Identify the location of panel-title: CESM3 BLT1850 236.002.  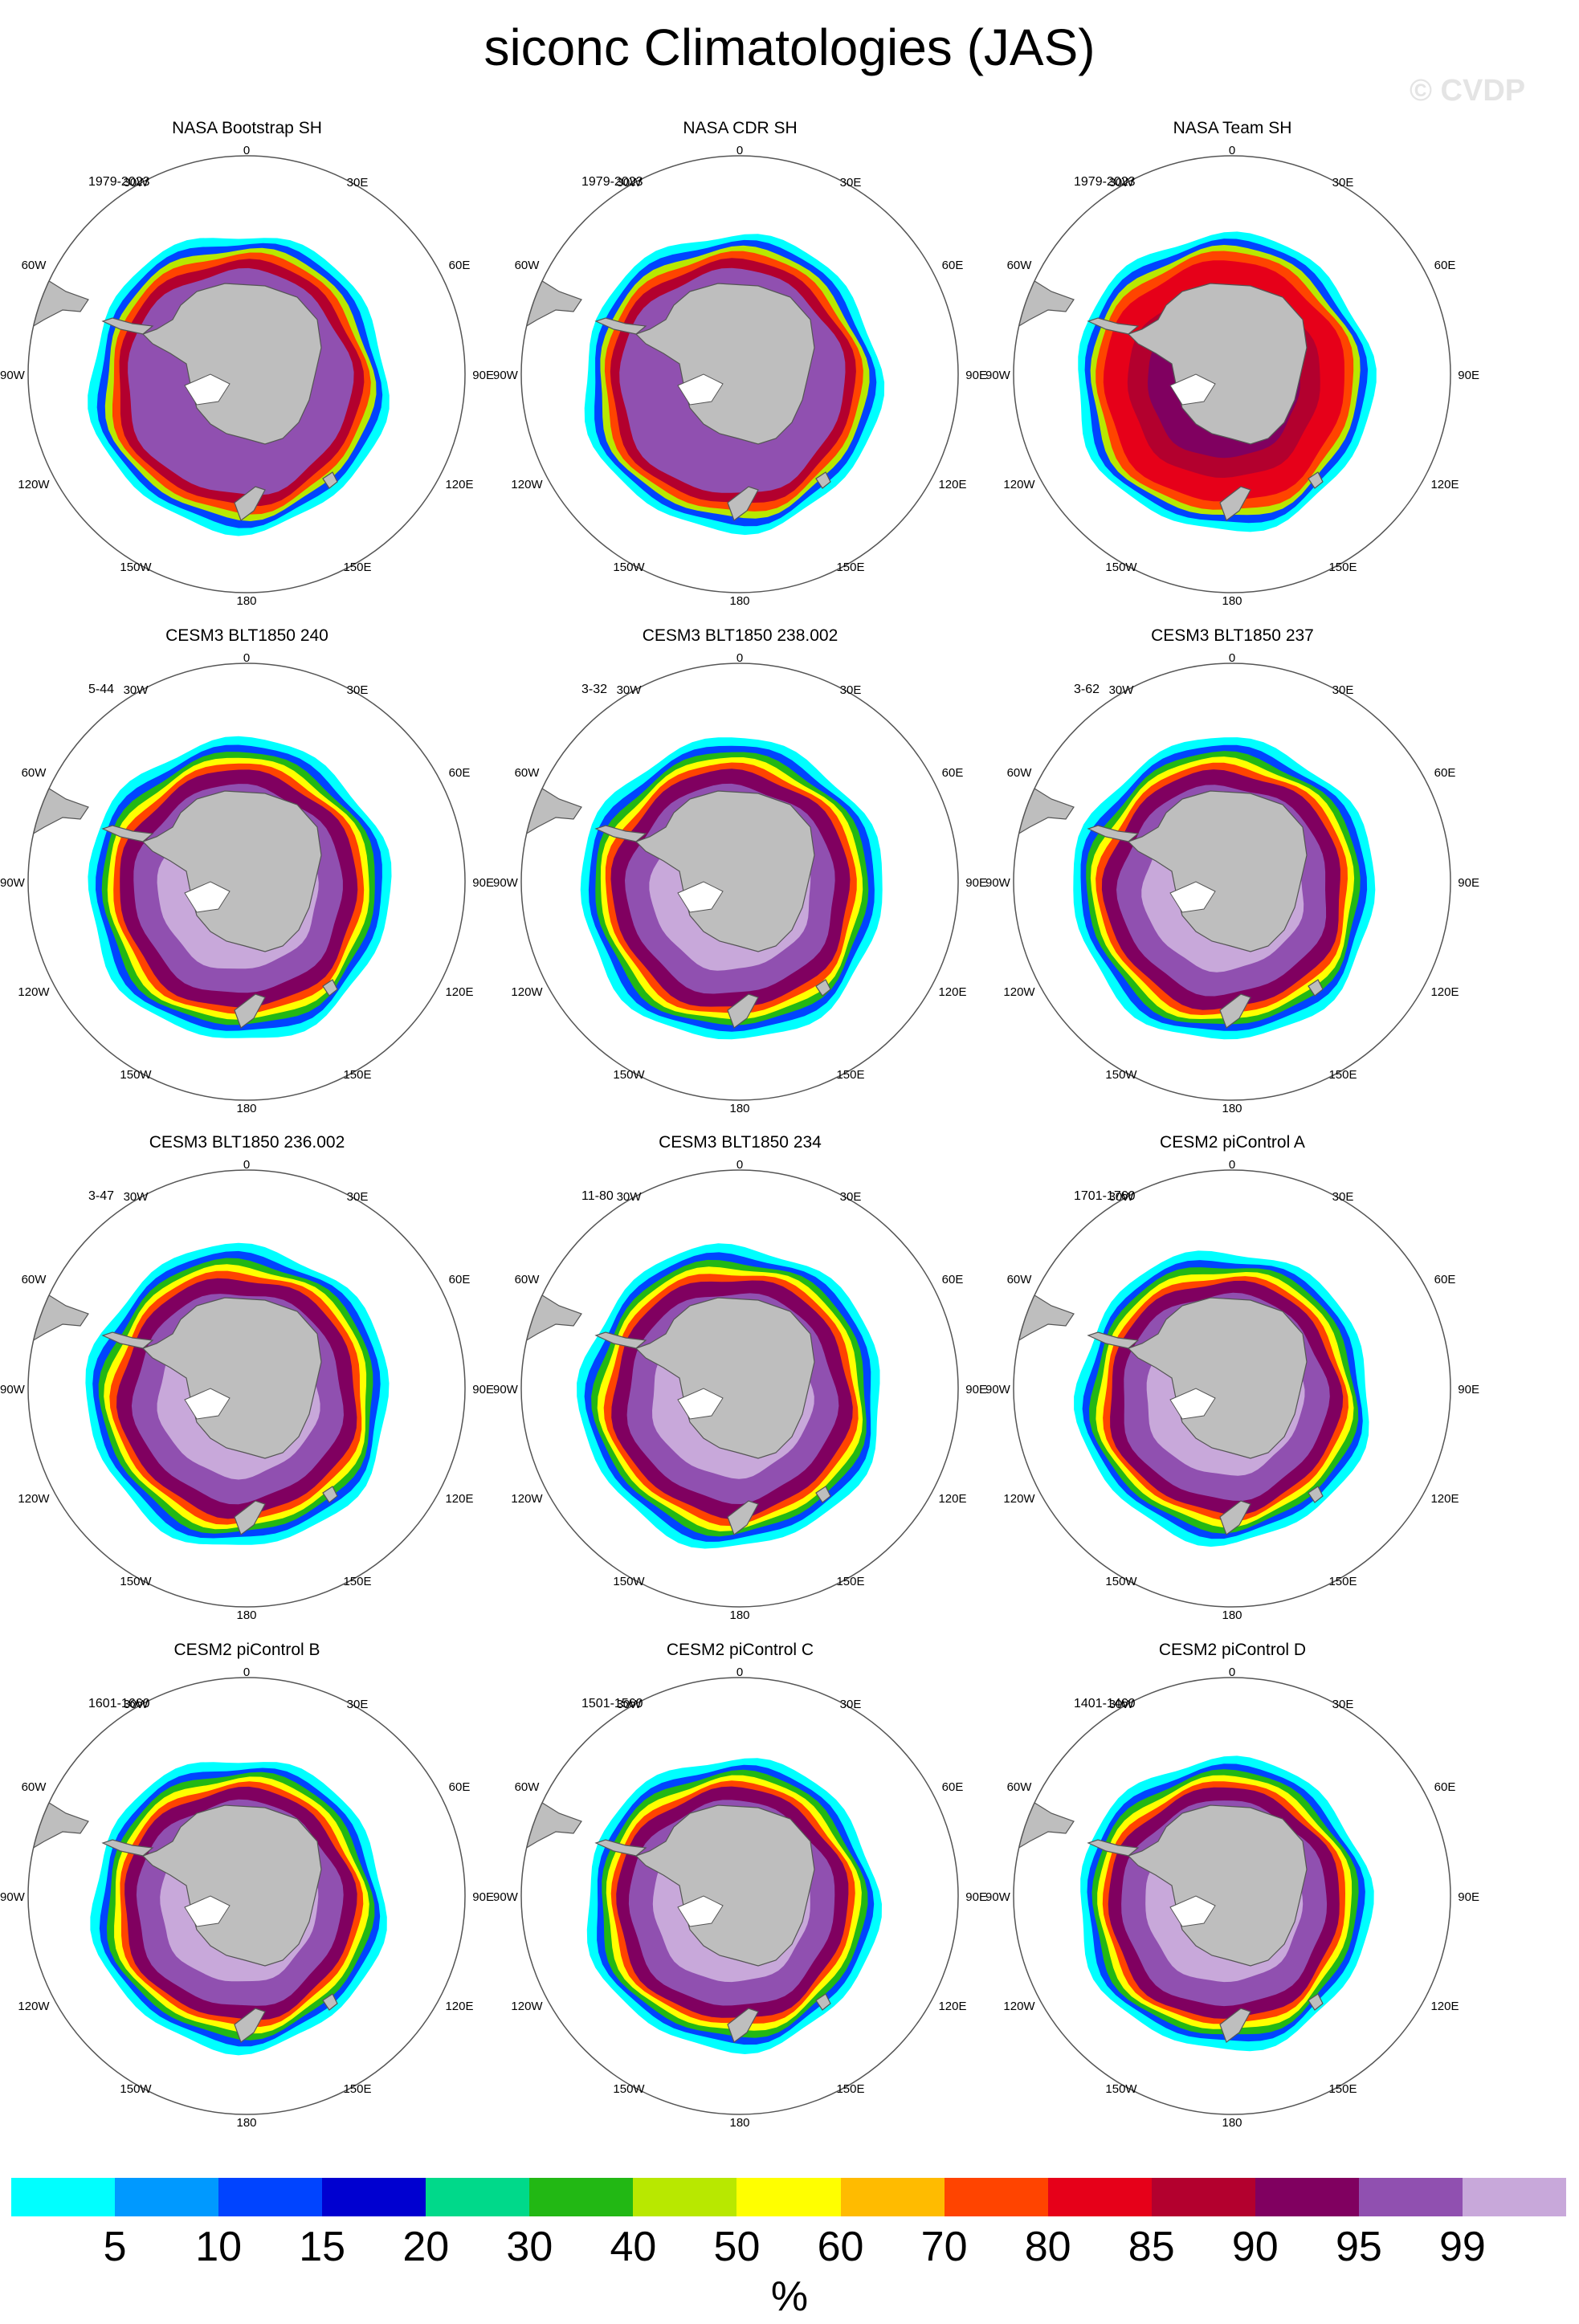
(247, 1143).